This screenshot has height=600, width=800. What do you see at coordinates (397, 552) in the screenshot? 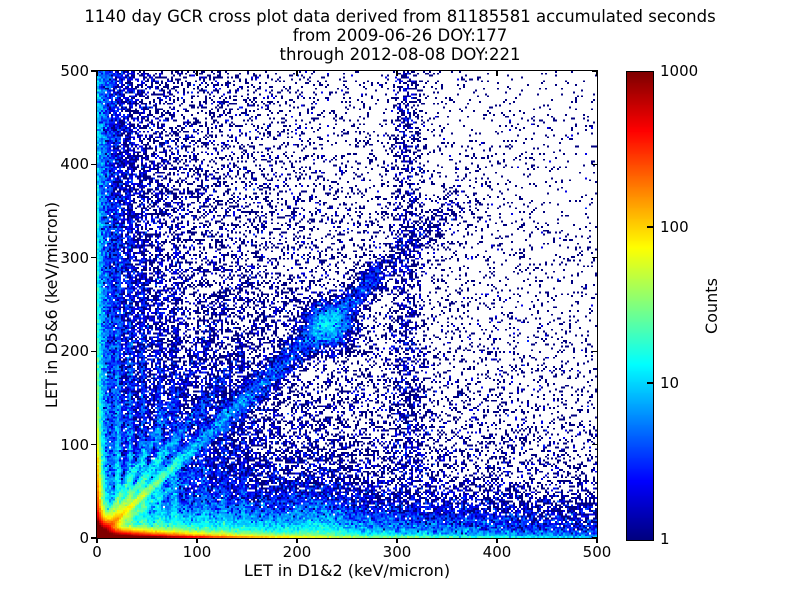
I see `x-tick-label: 300` at bounding box center [397, 552].